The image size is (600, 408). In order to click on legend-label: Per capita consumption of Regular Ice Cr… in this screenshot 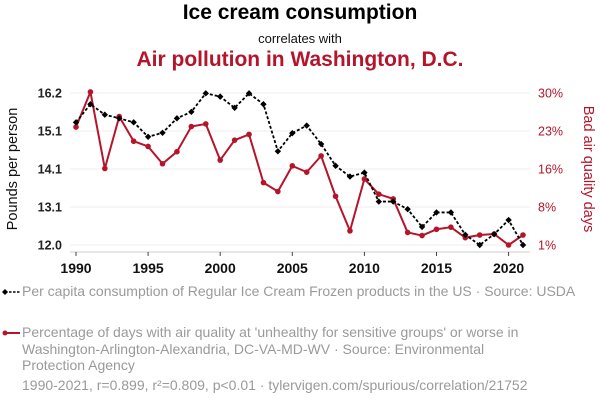, I will do `click(299, 291)`.